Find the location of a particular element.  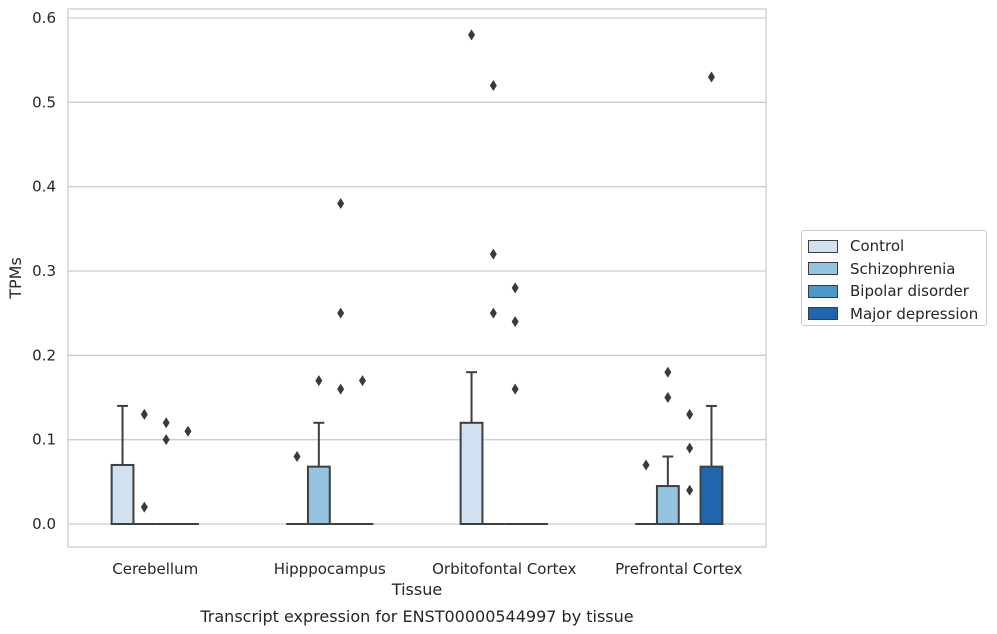

legend-item: Control is located at coordinates (894, 246).